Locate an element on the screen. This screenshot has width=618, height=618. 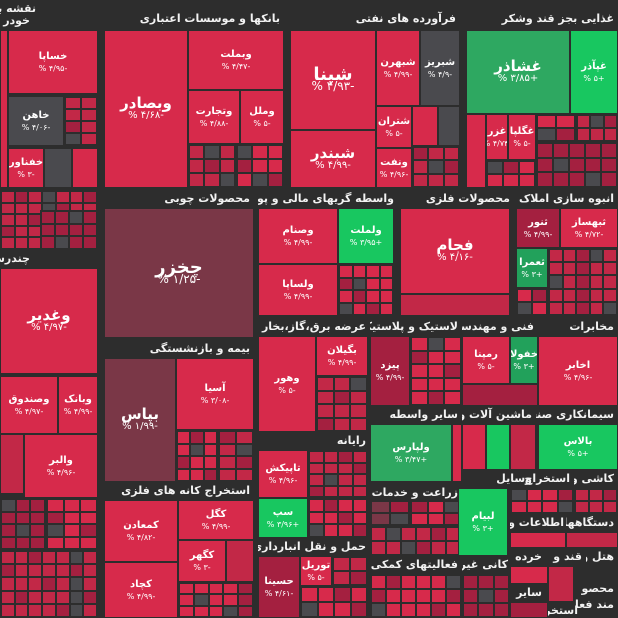
tile-akhabar: اخابر -۴/۹۶ % is located at coordinates (578, 371).